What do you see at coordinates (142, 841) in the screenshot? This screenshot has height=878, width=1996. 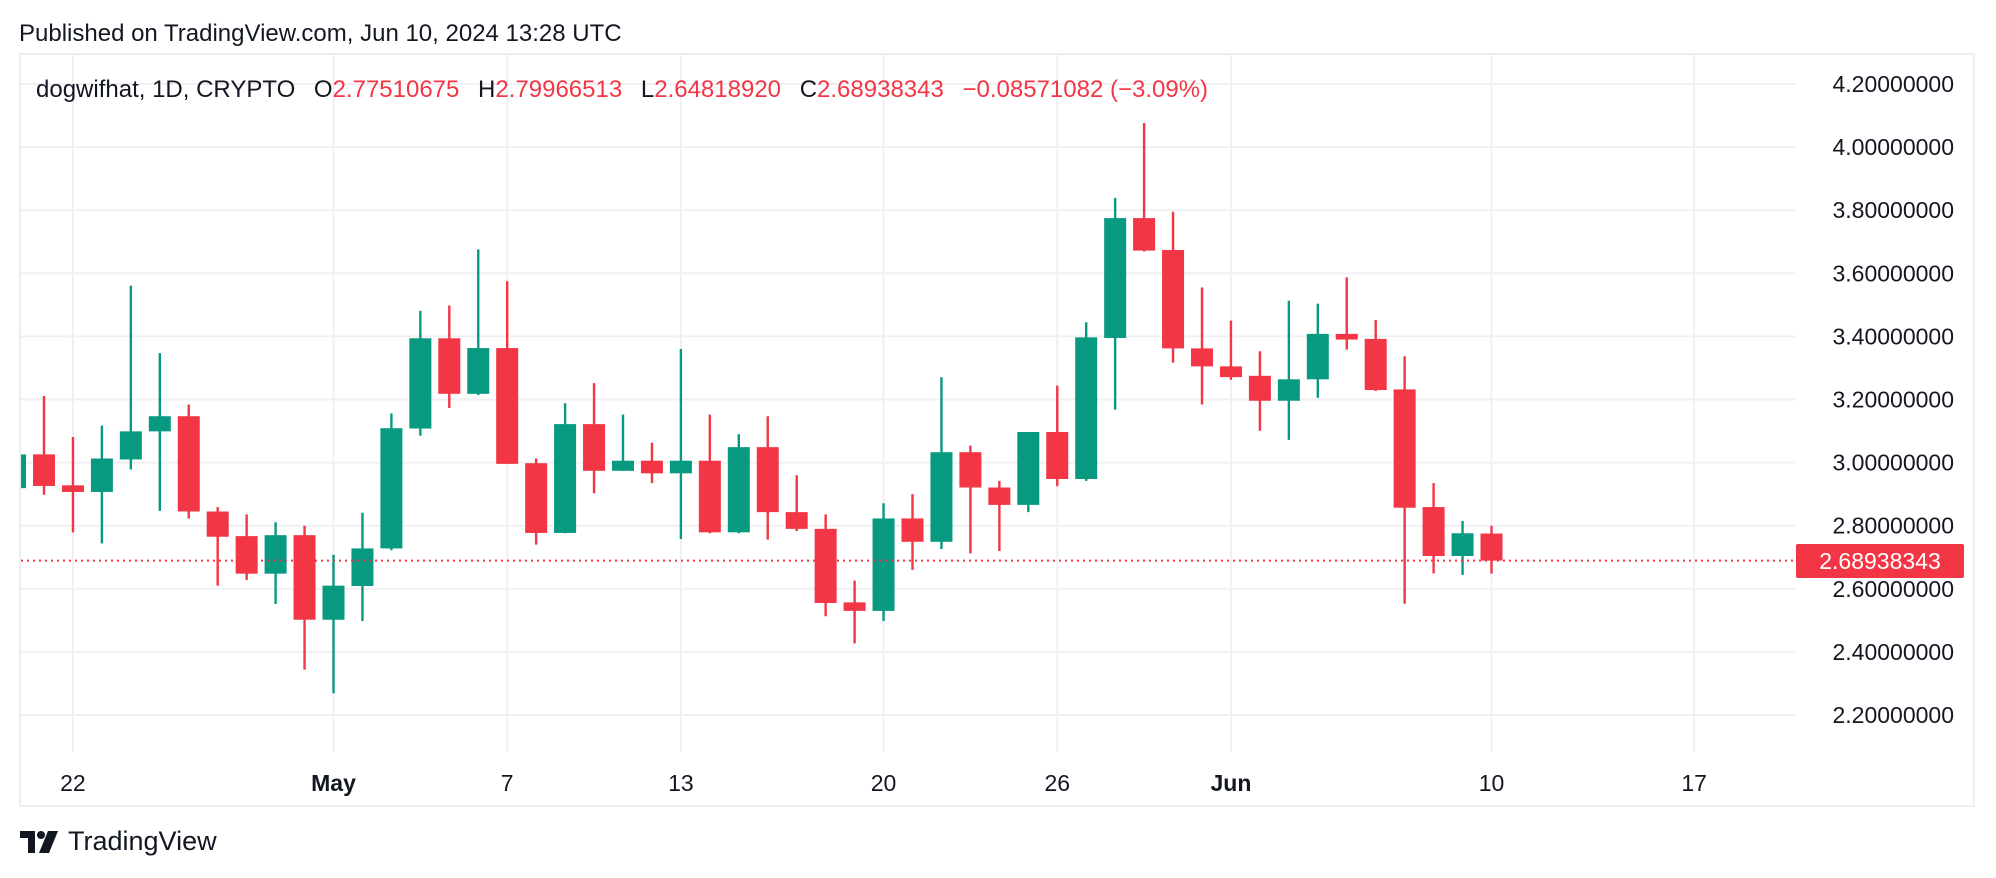 I see `tradingview-brand: TradingView` at bounding box center [142, 841].